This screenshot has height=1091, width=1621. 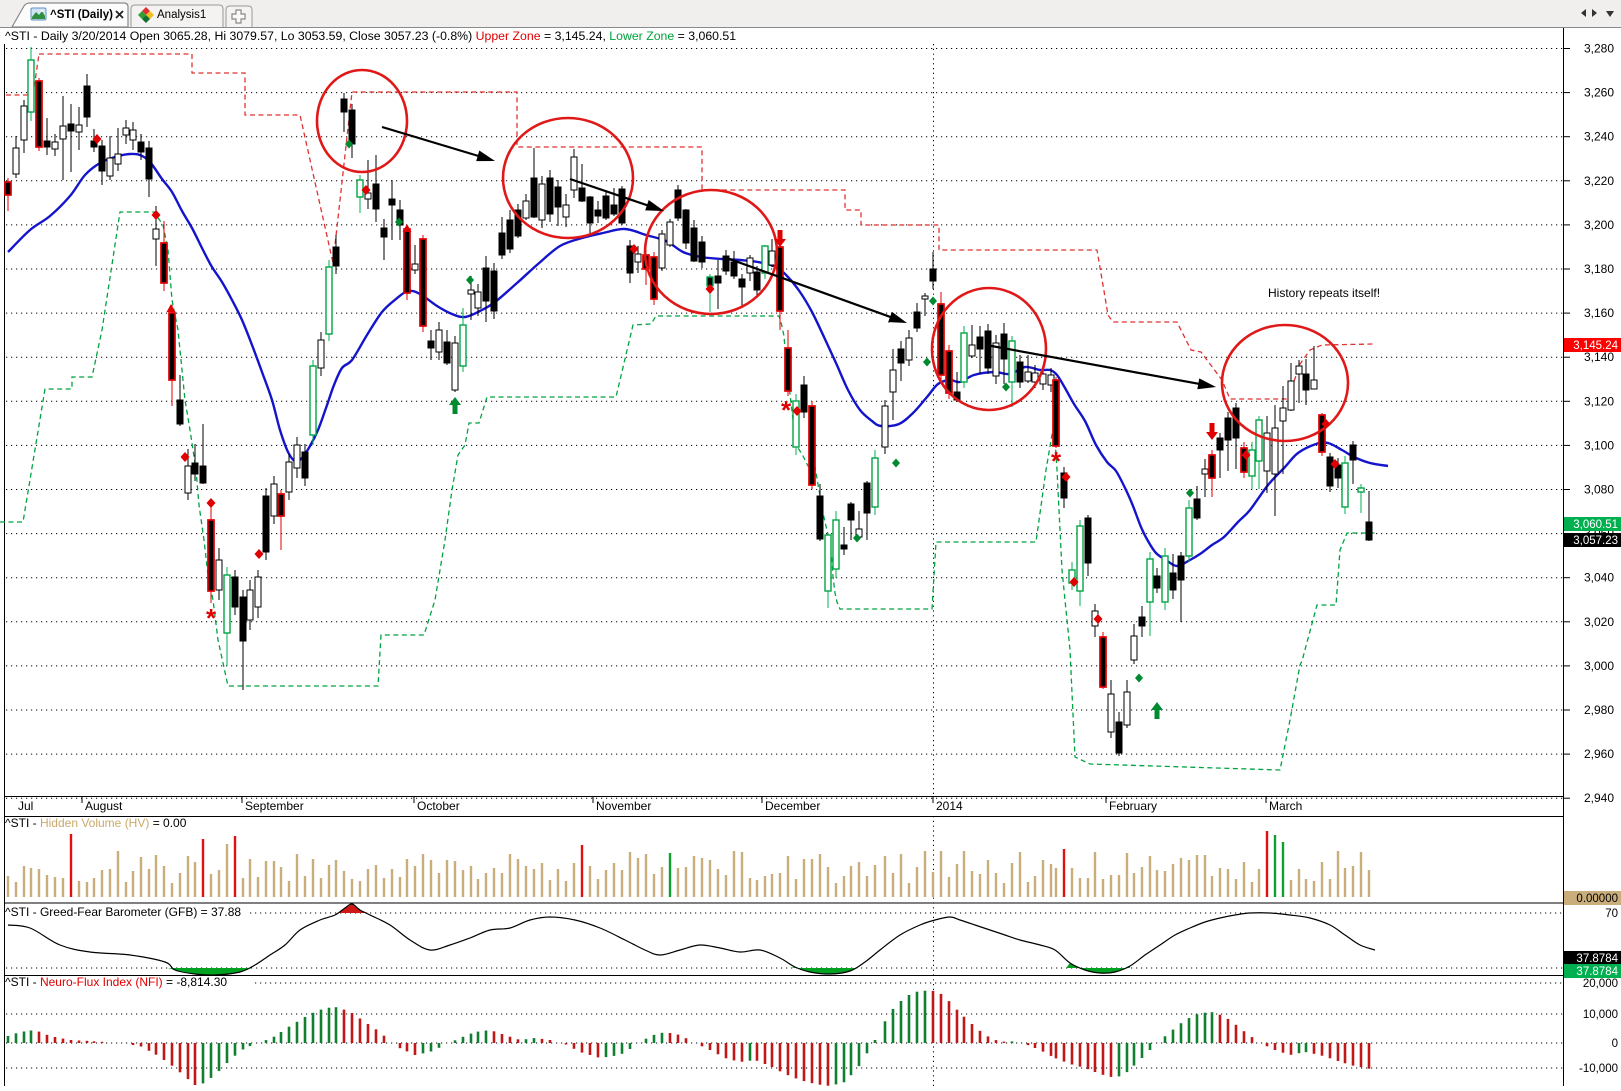 What do you see at coordinates (1599, 401) in the screenshot?
I see `svg-text: 3,120` at bounding box center [1599, 401].